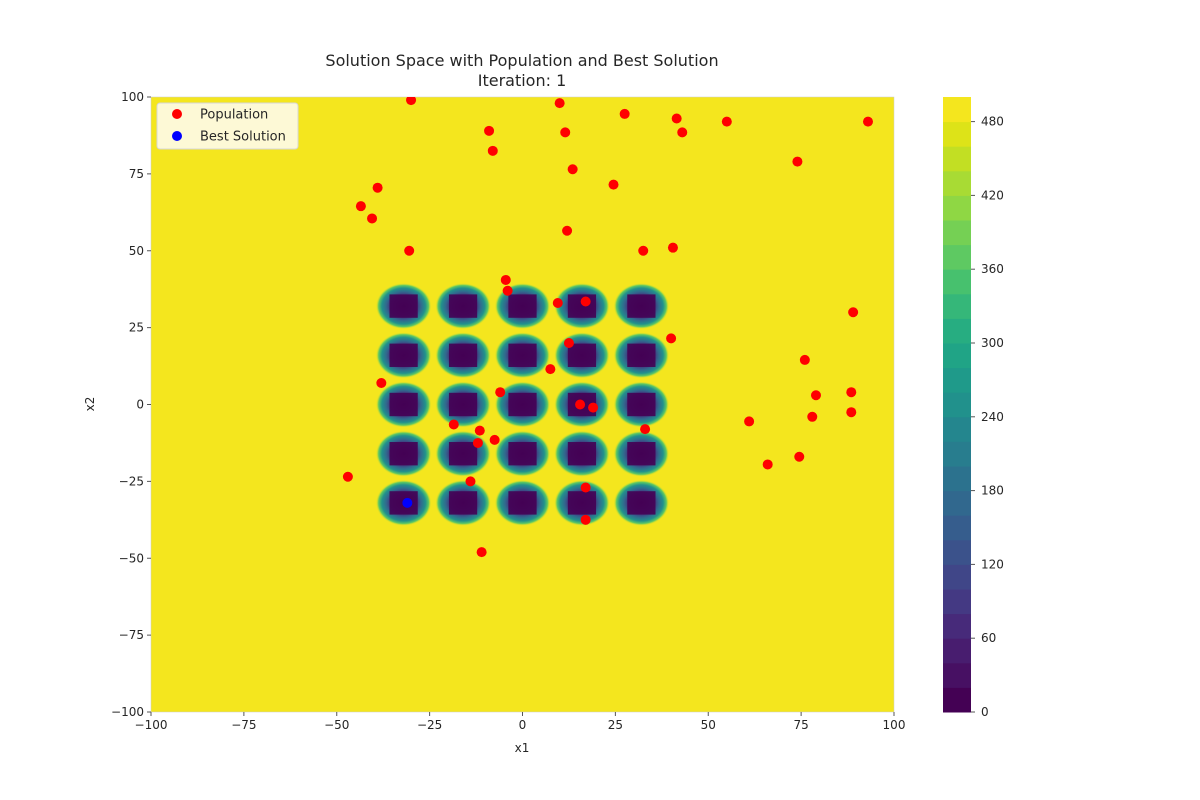  What do you see at coordinates (708, 725) in the screenshot?
I see `x-tick-label: 50` at bounding box center [708, 725].